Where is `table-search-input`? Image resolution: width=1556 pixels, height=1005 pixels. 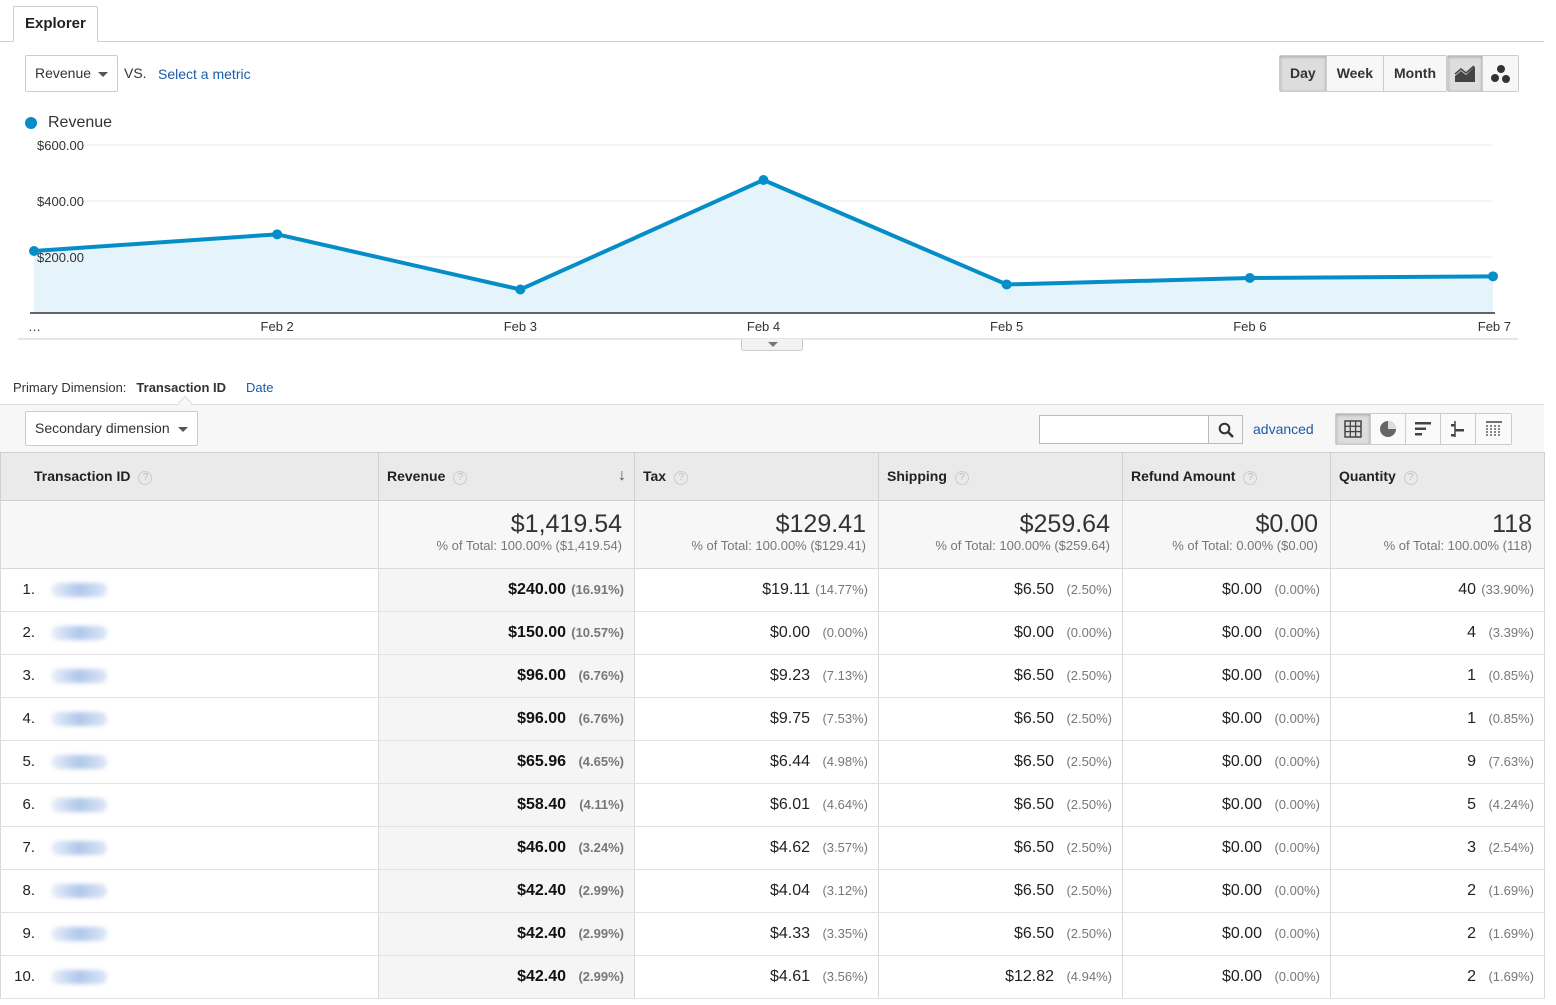 table-search-input is located at coordinates (1124, 429).